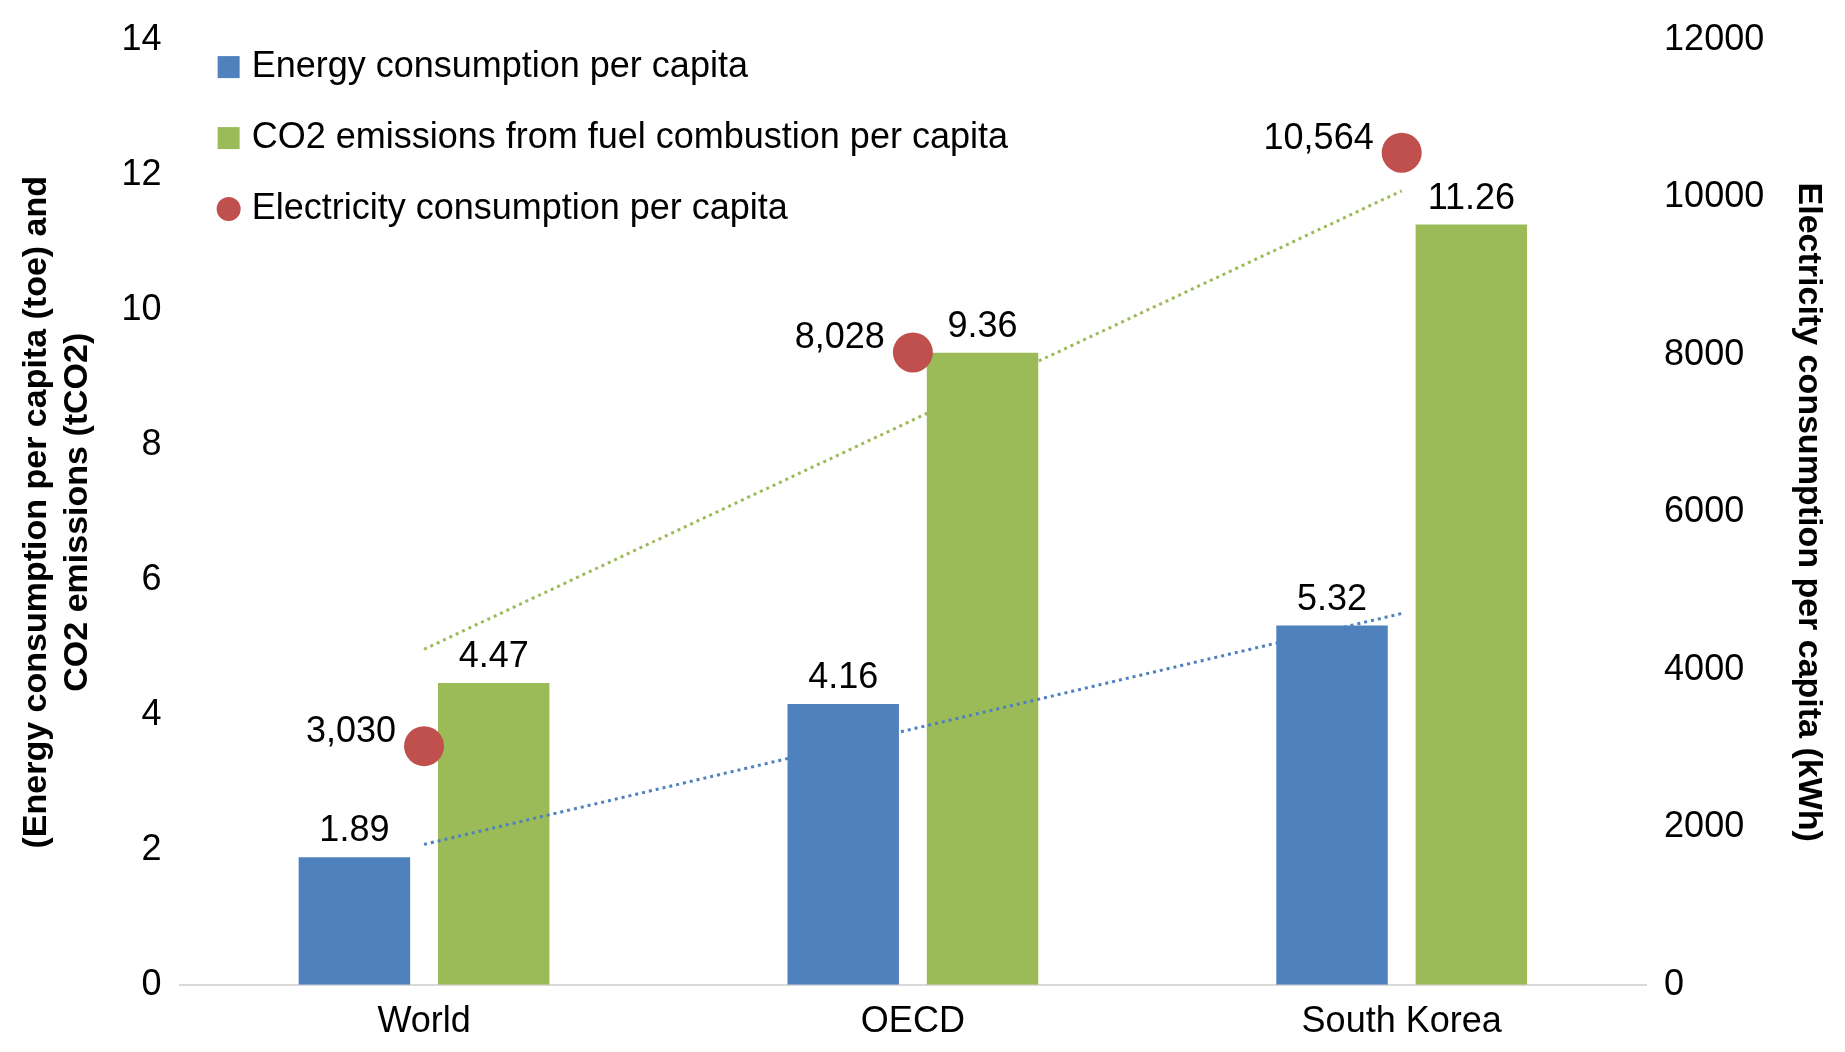 The image size is (1845, 1052). What do you see at coordinates (1714, 37) in the screenshot?
I see `y2-tick-label: 12000` at bounding box center [1714, 37].